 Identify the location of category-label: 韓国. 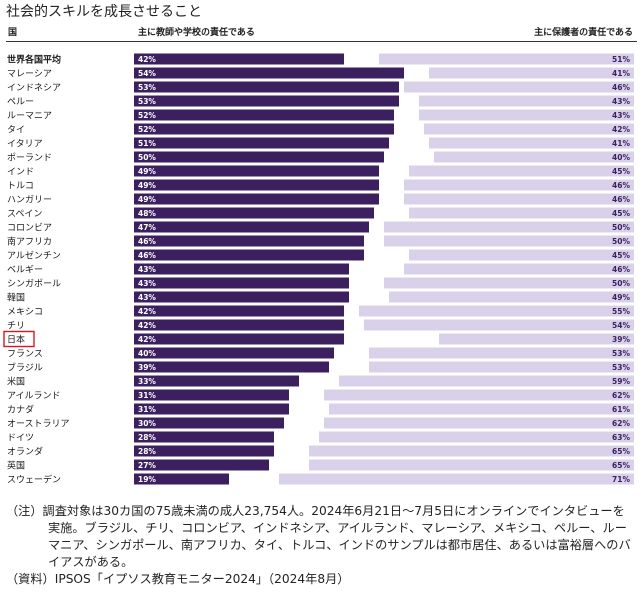
(16, 297).